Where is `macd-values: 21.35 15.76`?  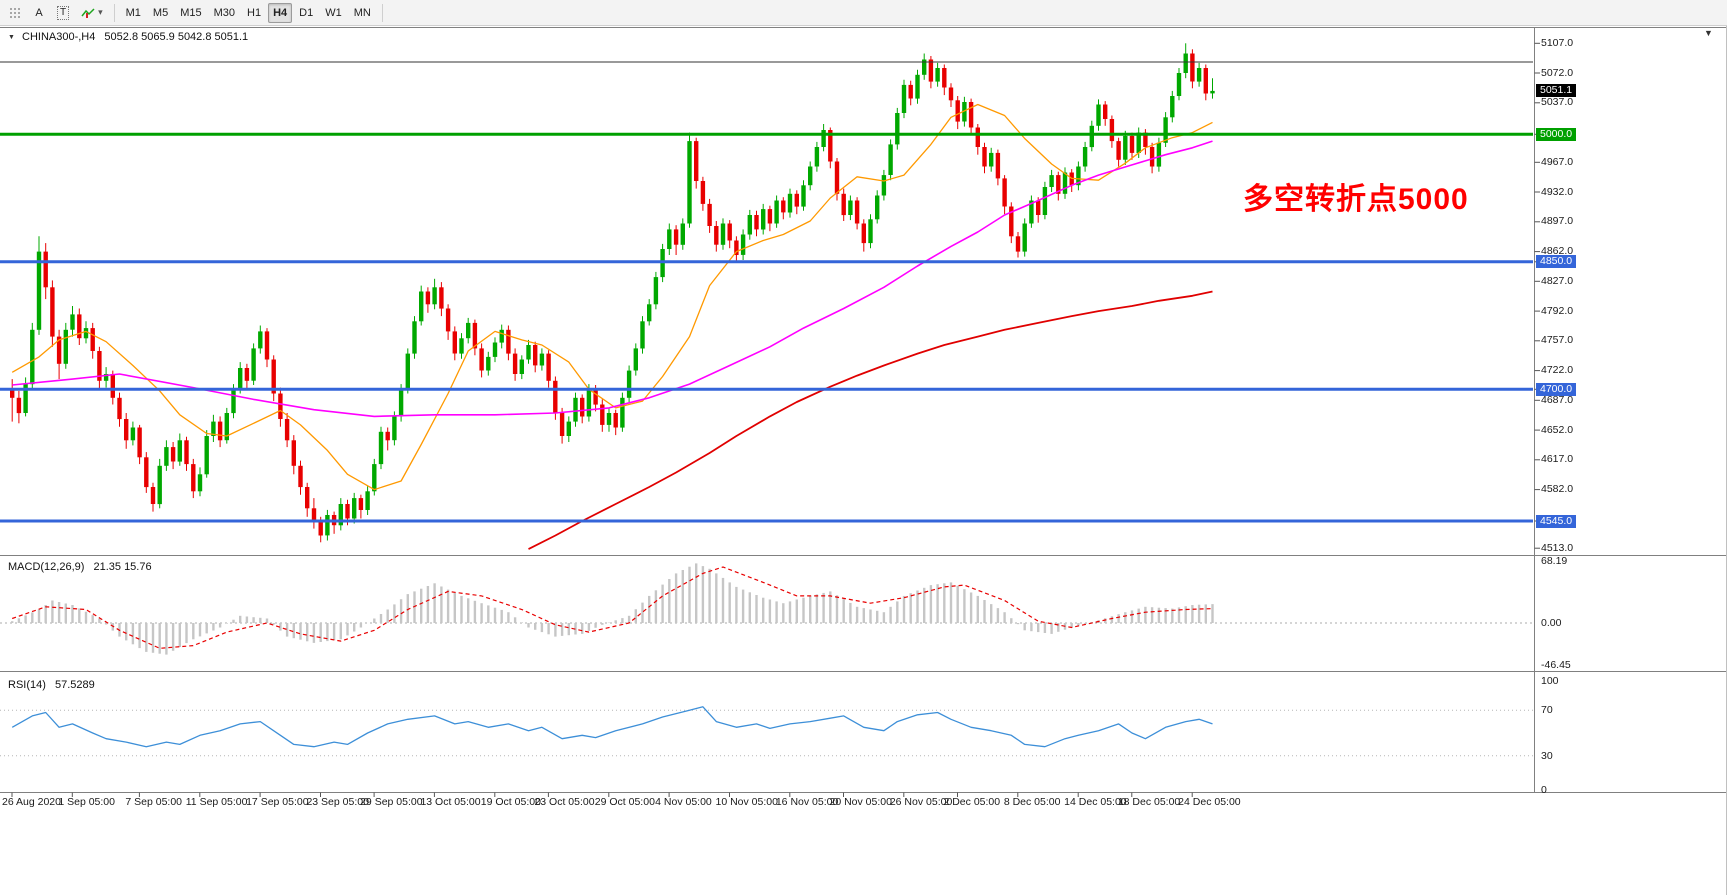
macd-values: 21.35 15.76 is located at coordinates (122, 567).